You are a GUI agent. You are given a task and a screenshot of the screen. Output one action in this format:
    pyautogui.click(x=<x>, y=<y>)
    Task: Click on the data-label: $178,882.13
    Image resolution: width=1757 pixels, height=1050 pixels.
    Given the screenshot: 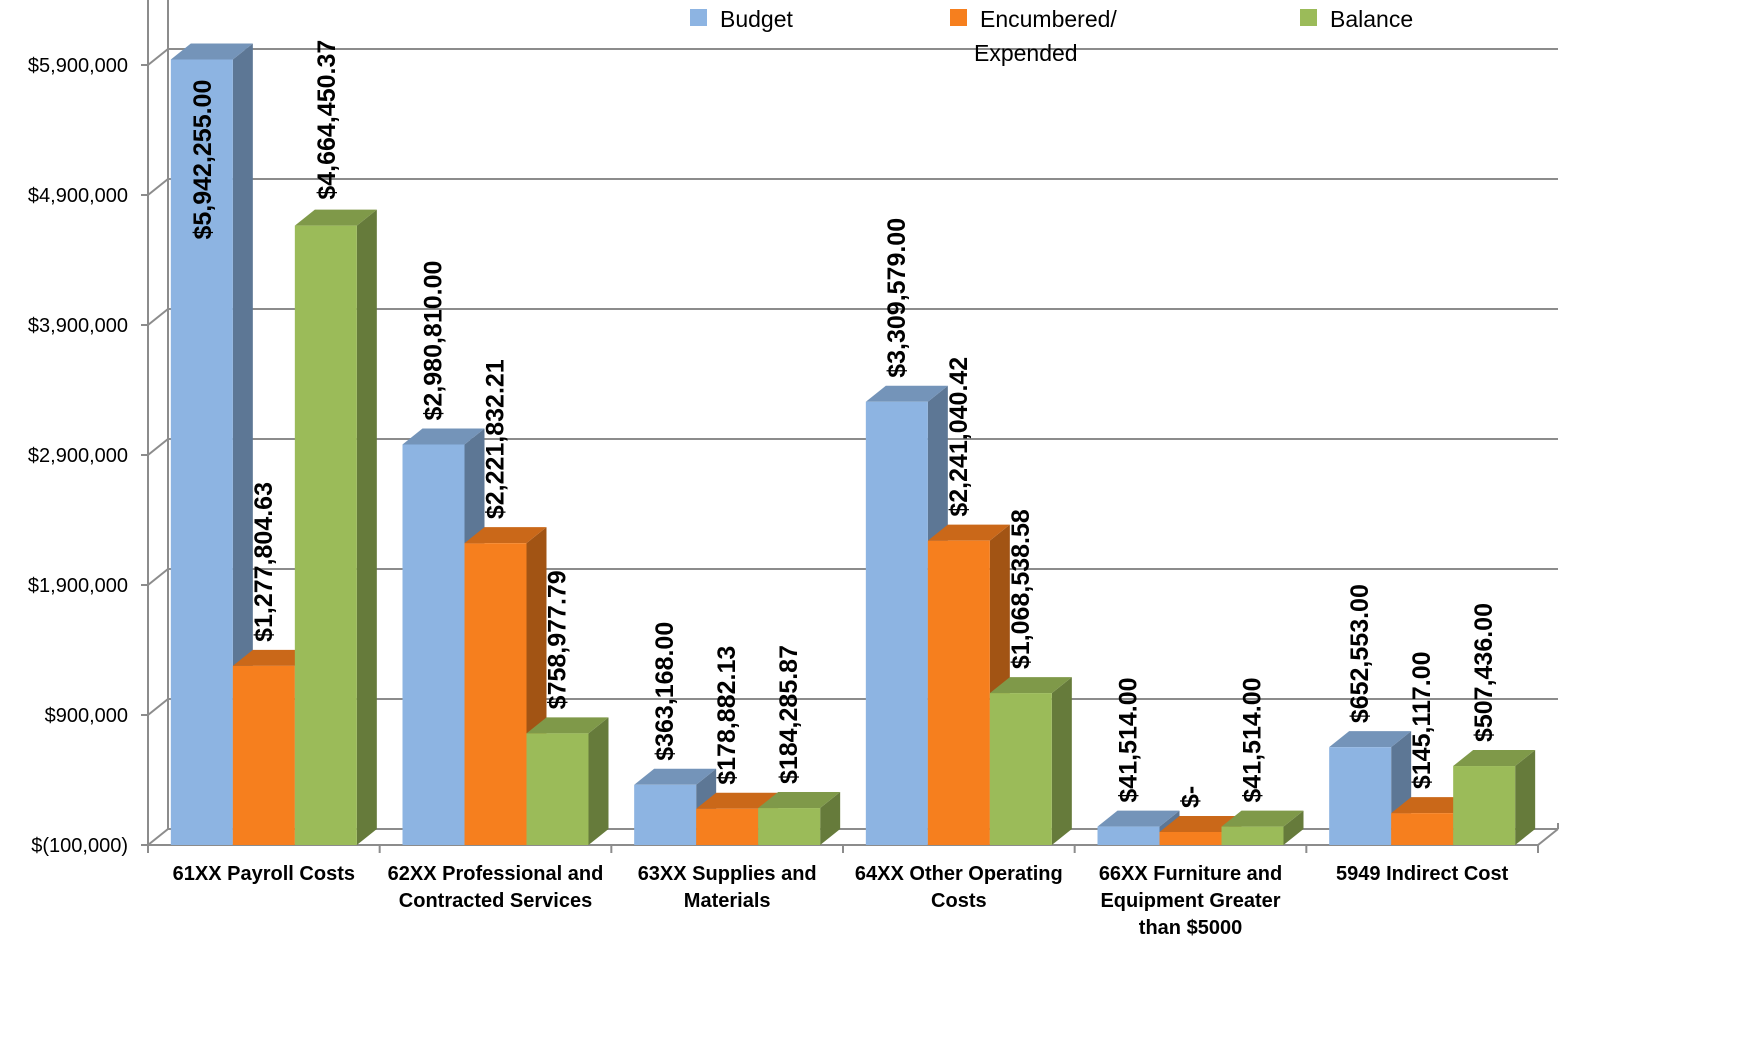 What is the action you would take?
    pyautogui.click(x=727, y=715)
    